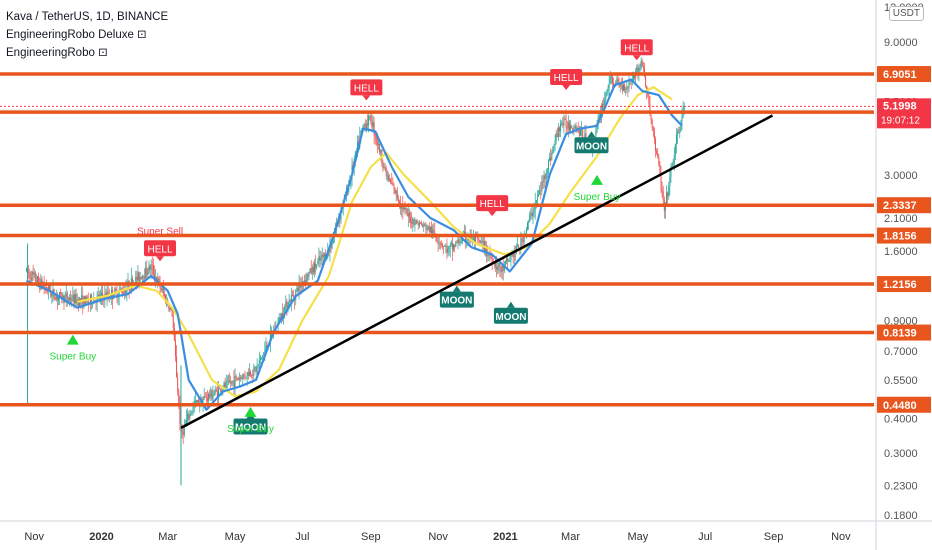  What do you see at coordinates (492, 214) in the screenshot?
I see `hell-signal-pointer` at bounding box center [492, 214].